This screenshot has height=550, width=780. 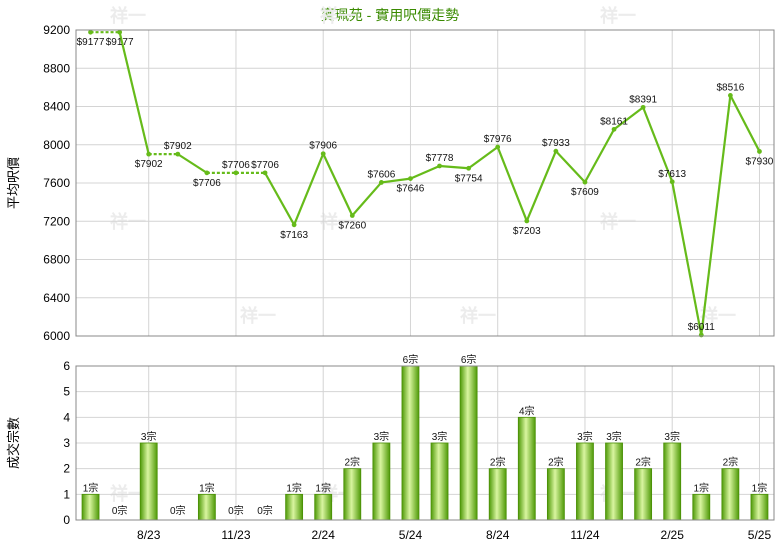 I want to click on volume-label: 3宗, so click(x=440, y=436).